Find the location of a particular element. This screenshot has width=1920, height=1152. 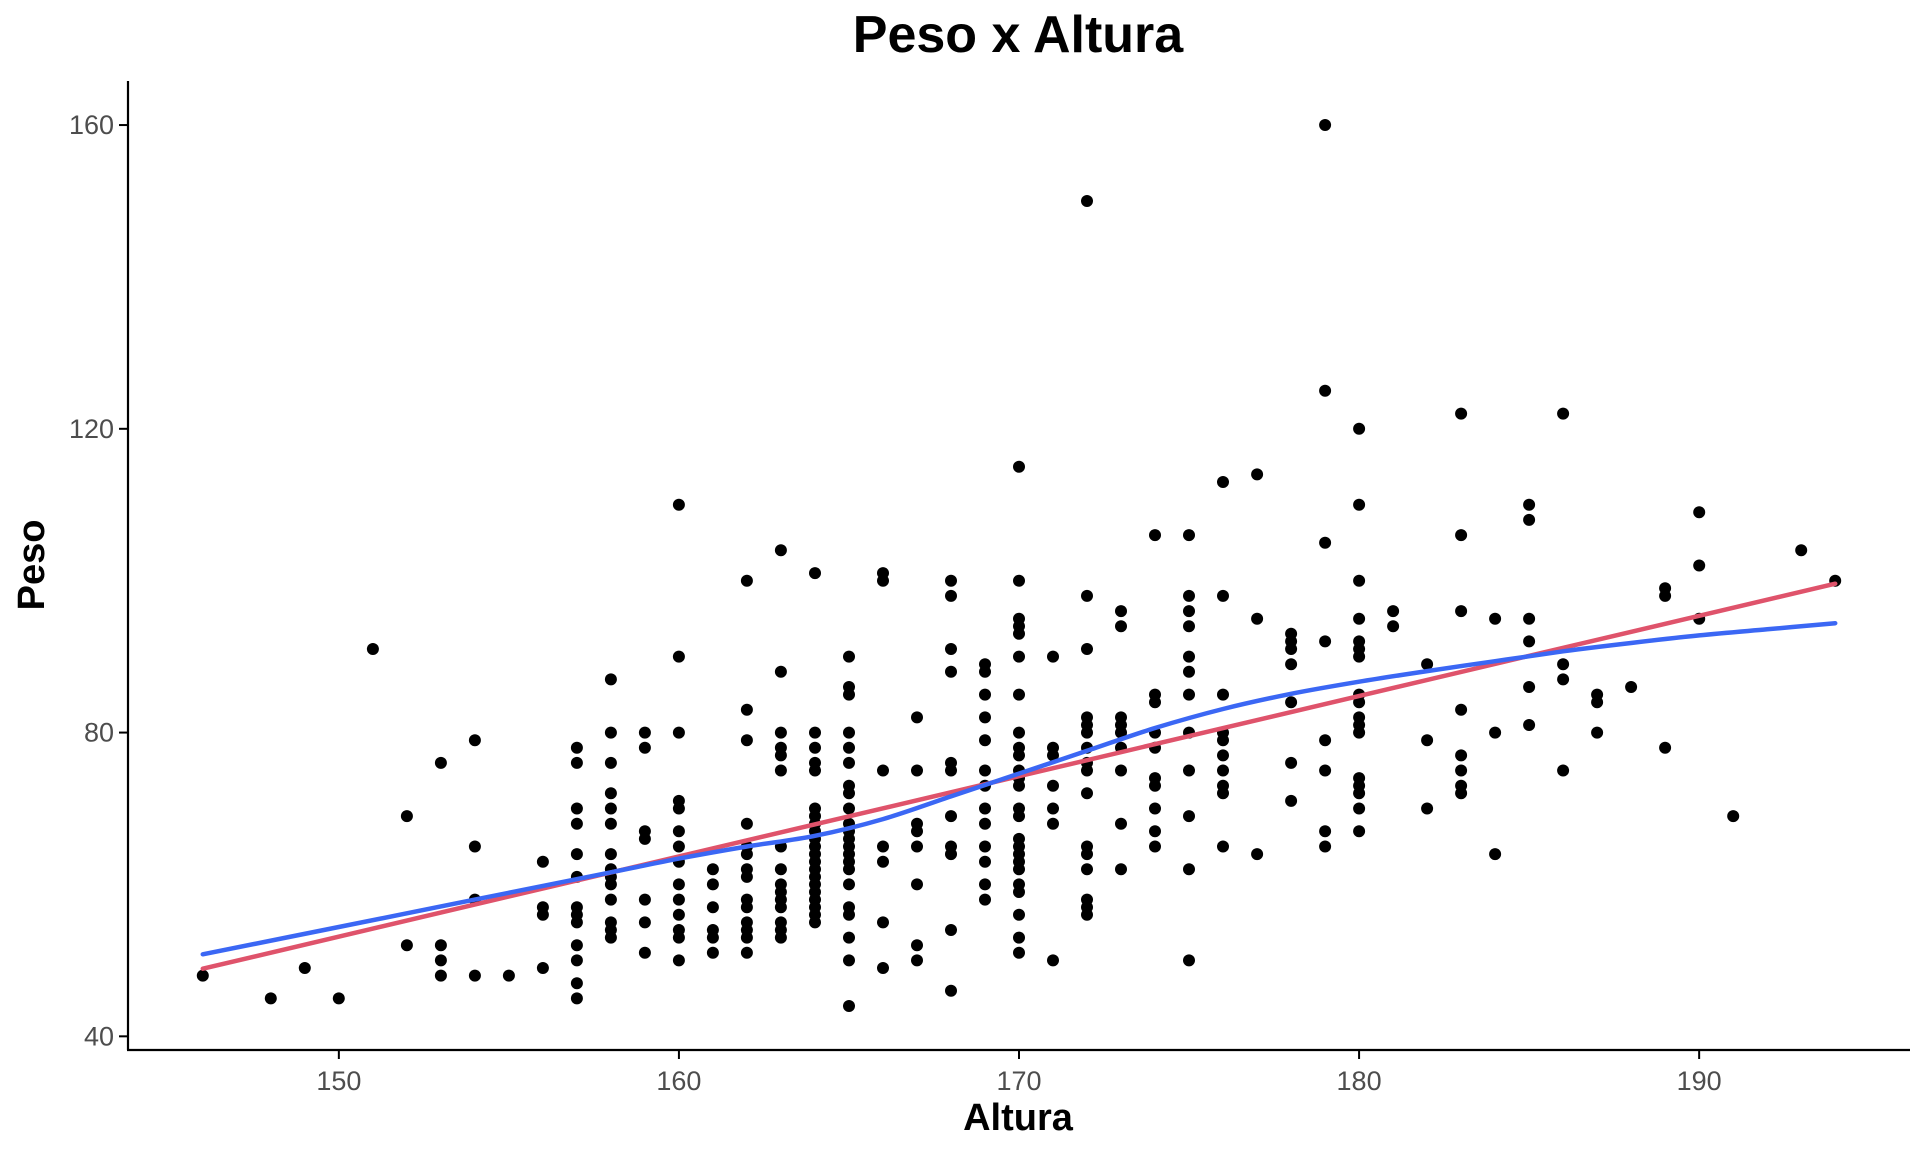

x-axis-title: Altura is located at coordinates (1018, 1118).